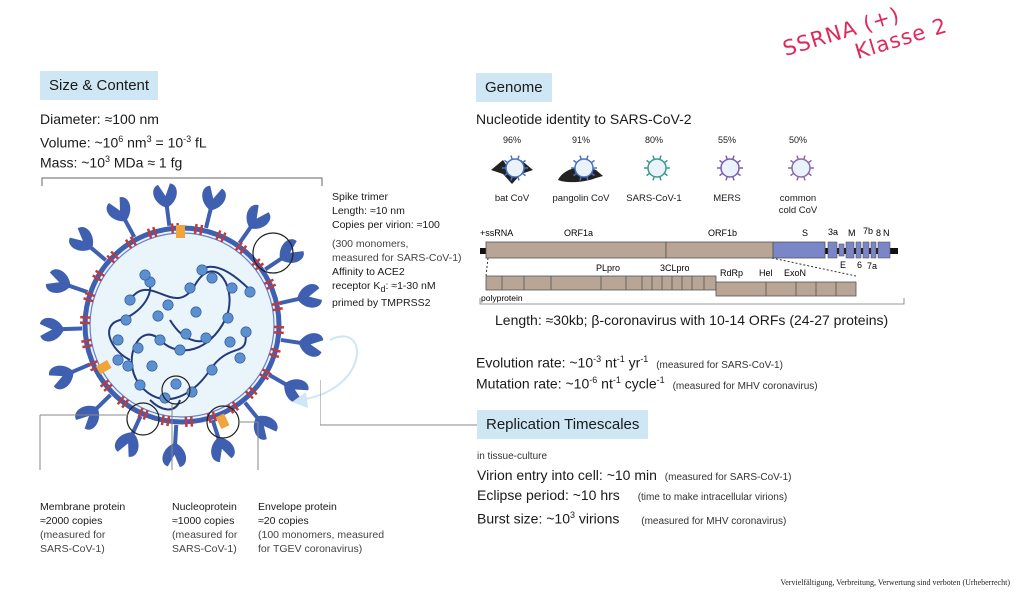 This screenshot has height=601, width=1024. Describe the element at coordinates (786, 289) in the screenshot. I see `pp1b-box` at that location.